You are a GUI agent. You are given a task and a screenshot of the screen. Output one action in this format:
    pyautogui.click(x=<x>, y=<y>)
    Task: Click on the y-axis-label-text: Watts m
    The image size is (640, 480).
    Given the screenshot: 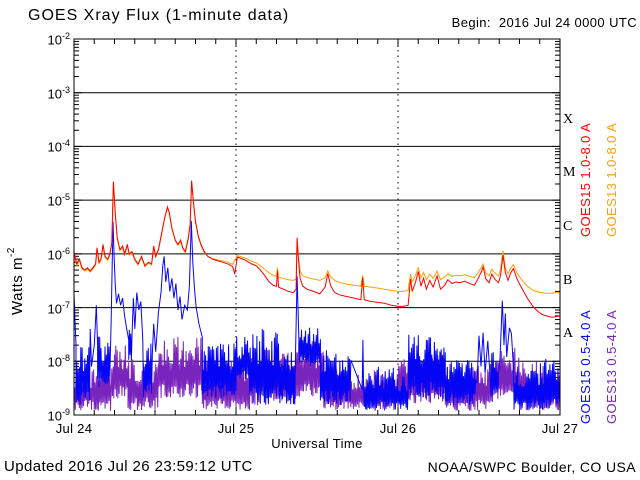 What is the action you would take?
    pyautogui.click(x=17, y=286)
    